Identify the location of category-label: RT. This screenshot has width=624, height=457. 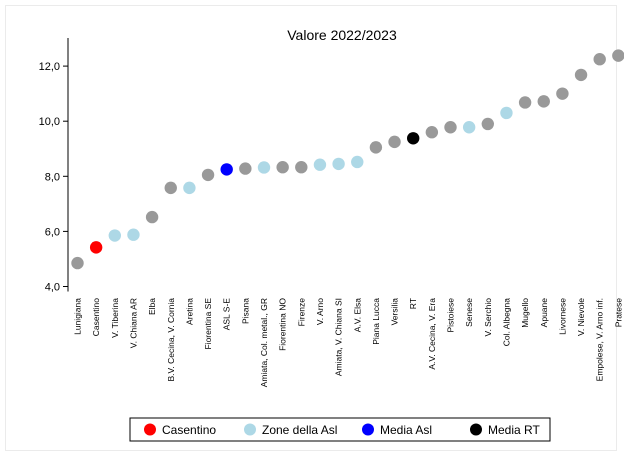
(413, 303).